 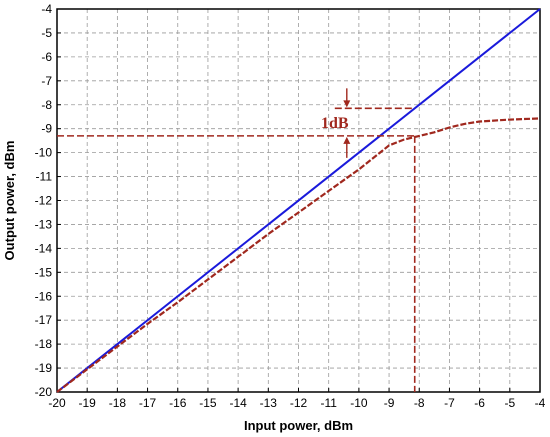 What do you see at coordinates (389, 403) in the screenshot?
I see `x-tick-label: -9` at bounding box center [389, 403].